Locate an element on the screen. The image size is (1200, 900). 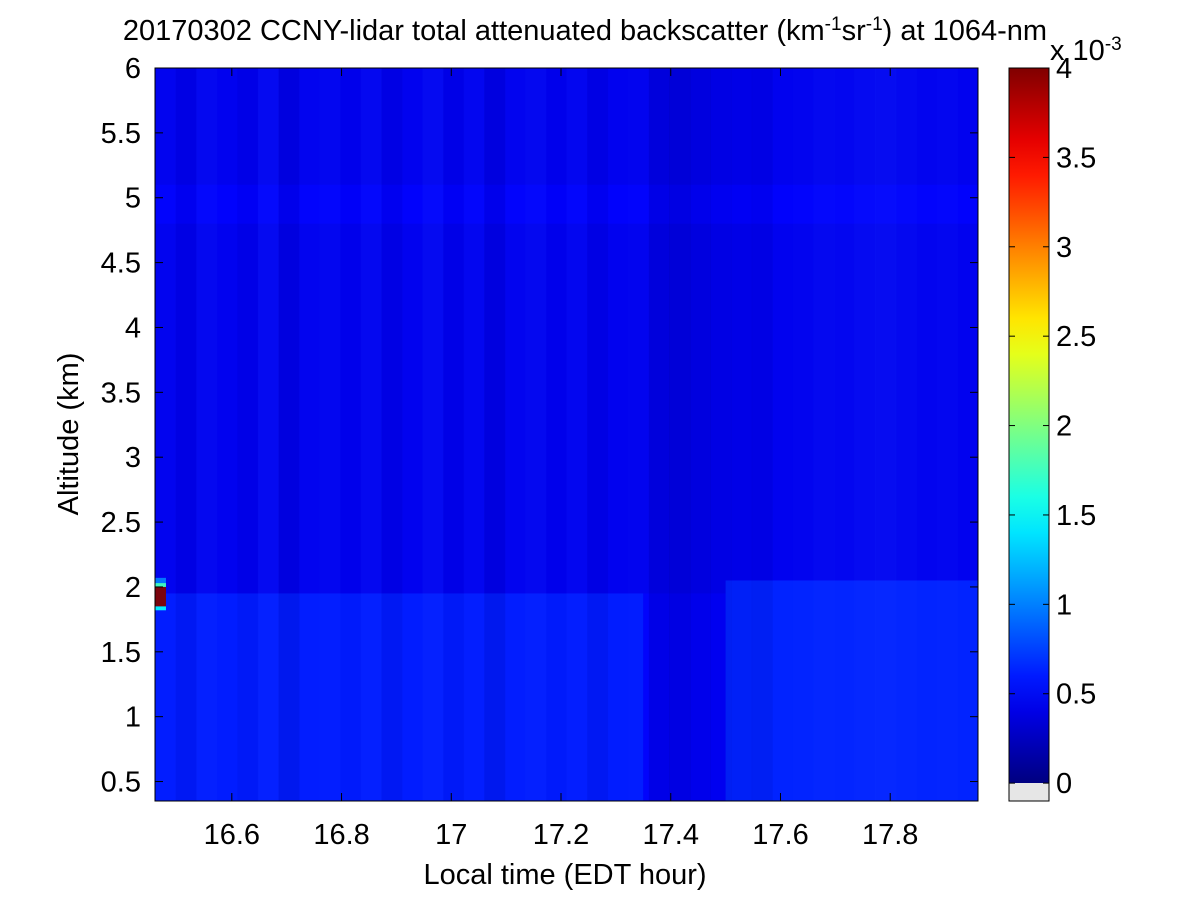
x-tick-label: 16.6 is located at coordinates (232, 835).